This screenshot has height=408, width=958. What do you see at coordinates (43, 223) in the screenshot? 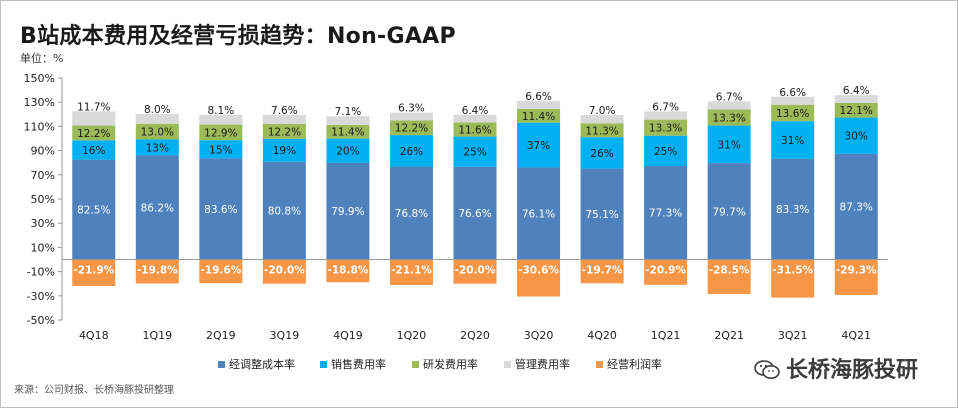
I see `y-tick-label: 30%` at bounding box center [43, 223].